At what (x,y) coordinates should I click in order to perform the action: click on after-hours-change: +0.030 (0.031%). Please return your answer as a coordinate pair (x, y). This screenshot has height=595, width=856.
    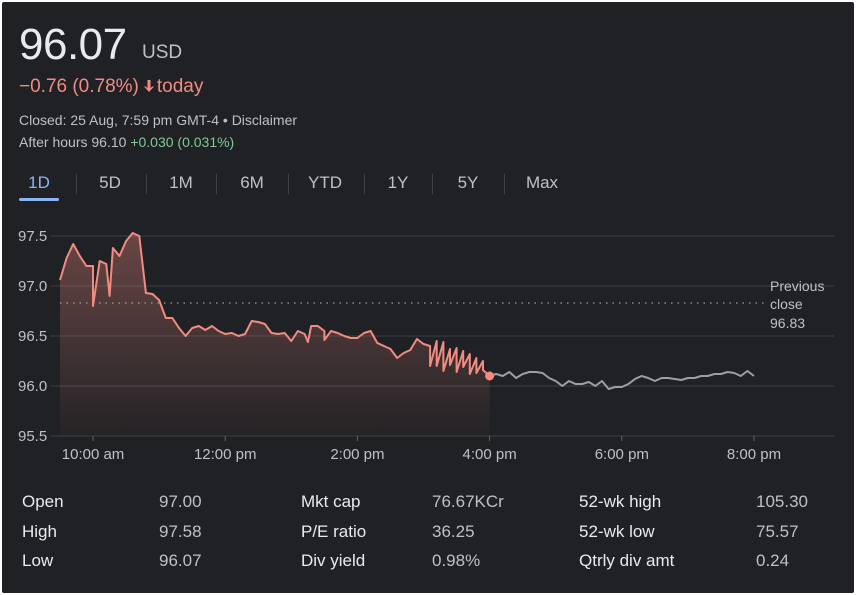
    Looking at the image, I should click on (182, 142).